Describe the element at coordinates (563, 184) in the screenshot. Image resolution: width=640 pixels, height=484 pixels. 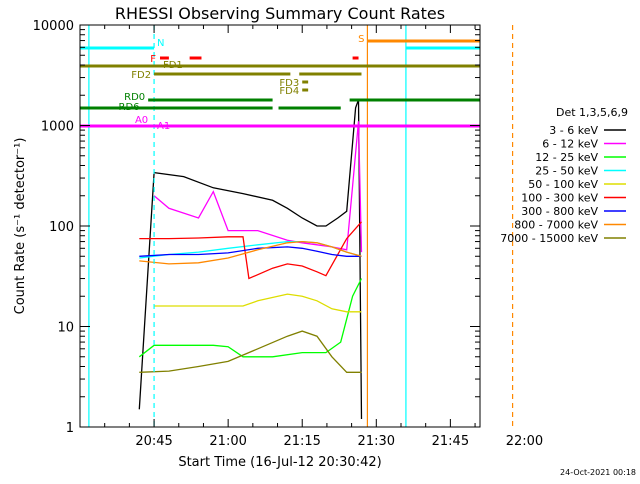
I see `legend-label-50-100-kev: 50 - 100 keV` at that location.